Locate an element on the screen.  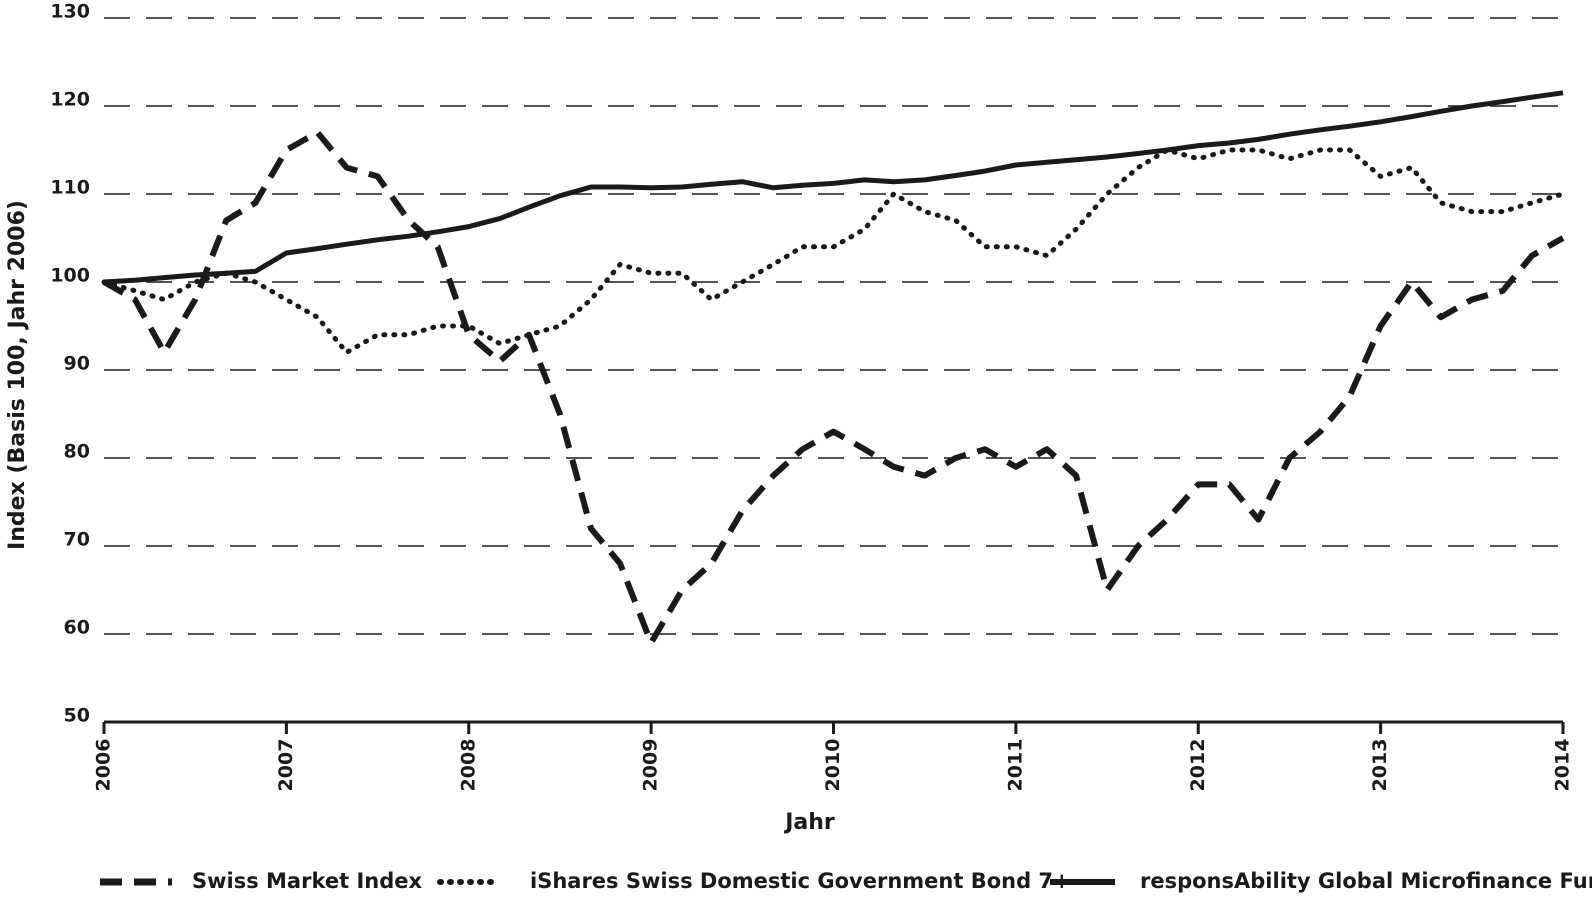
y-tick-label: 80 is located at coordinates (77, 452).